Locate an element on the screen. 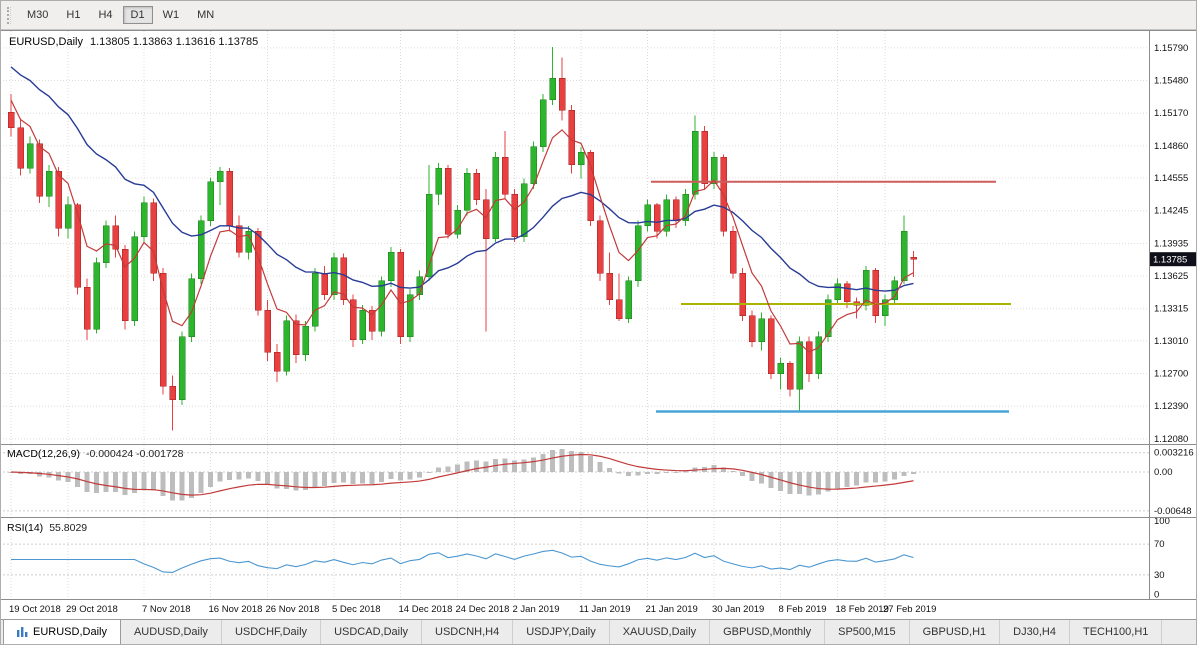  svg-text: 5 Dec 2018 is located at coordinates (356, 609).